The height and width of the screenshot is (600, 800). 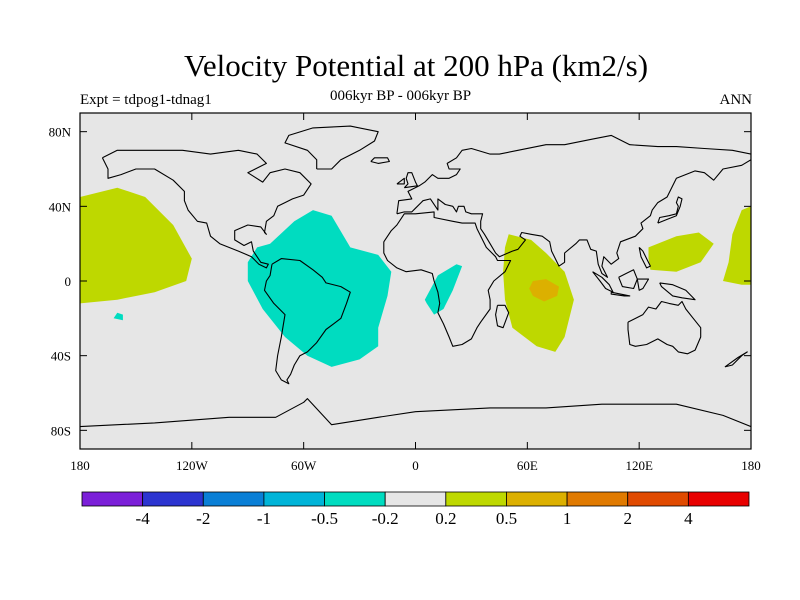 What do you see at coordinates (385, 518) in the screenshot?
I see `colorbar-label: -0.2` at bounding box center [385, 518].